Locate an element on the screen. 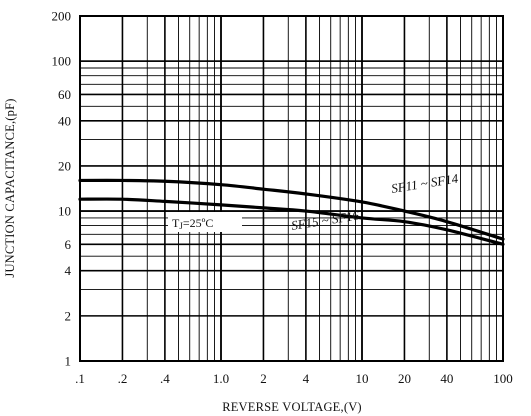  temperature-annotation-subscript: J is located at coordinates (181, 226).